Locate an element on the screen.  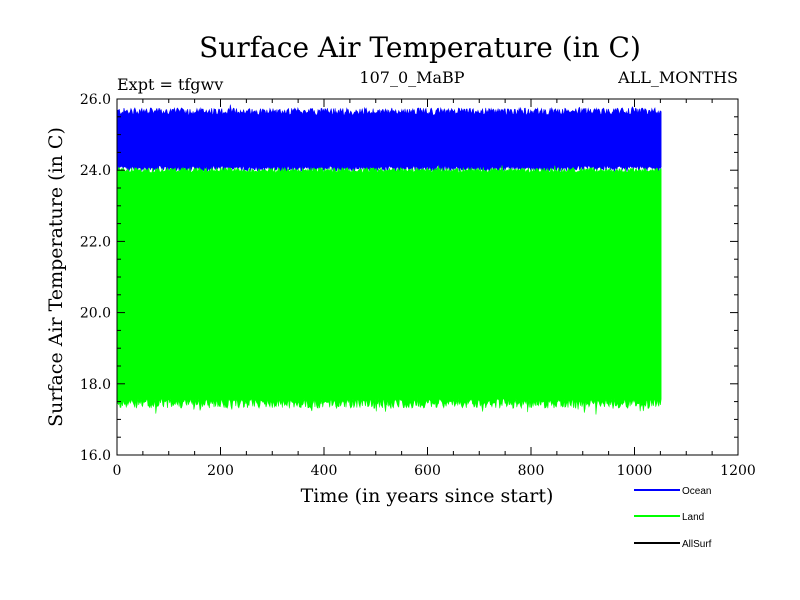
x-tick-label: 0 is located at coordinates (117, 471).